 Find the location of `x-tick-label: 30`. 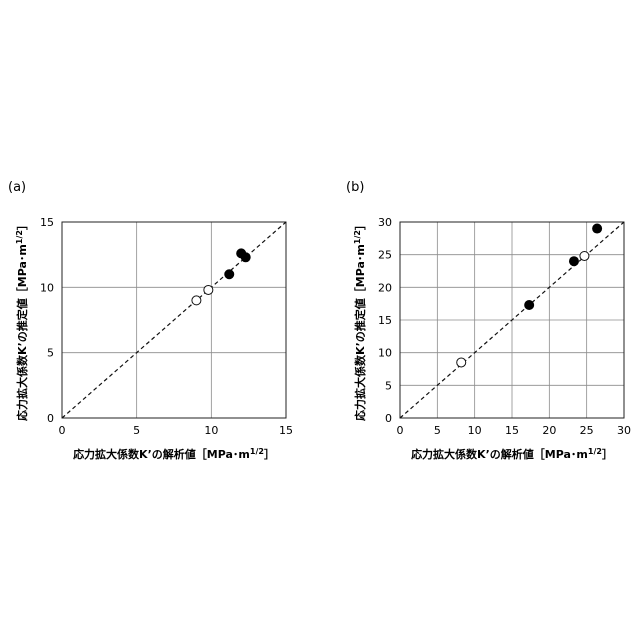

x-tick-label: 30 is located at coordinates (624, 430).